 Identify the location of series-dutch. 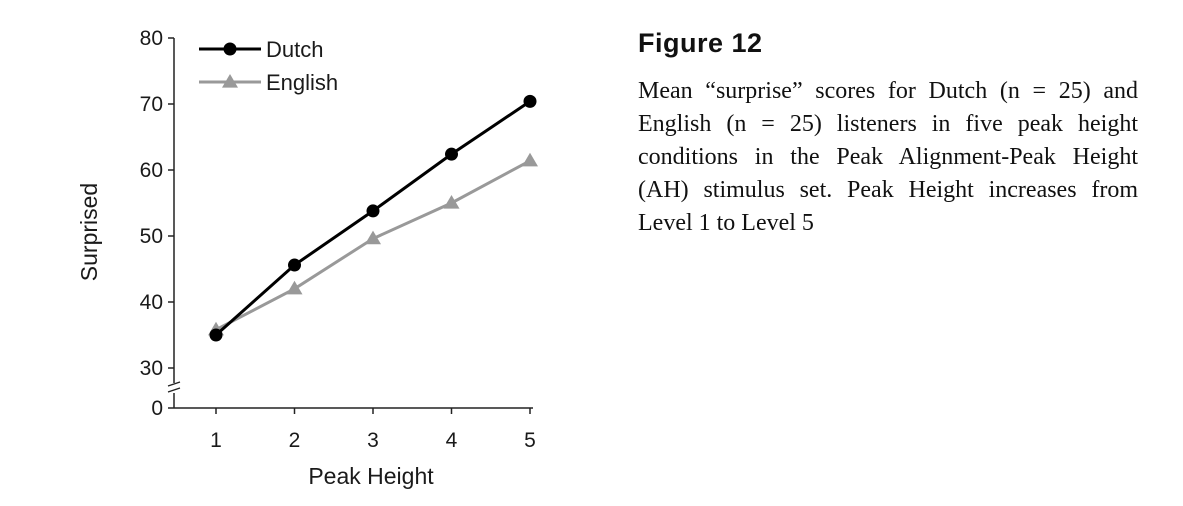
(373, 218).